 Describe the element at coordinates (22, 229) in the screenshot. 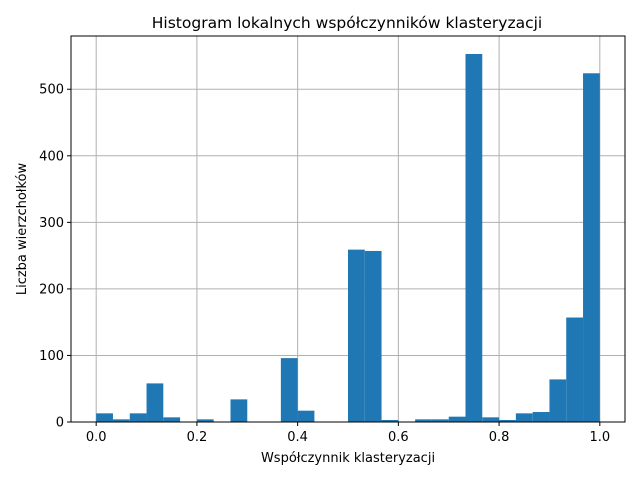

I see `y-axis-label: Liczba wierzchołków` at that location.